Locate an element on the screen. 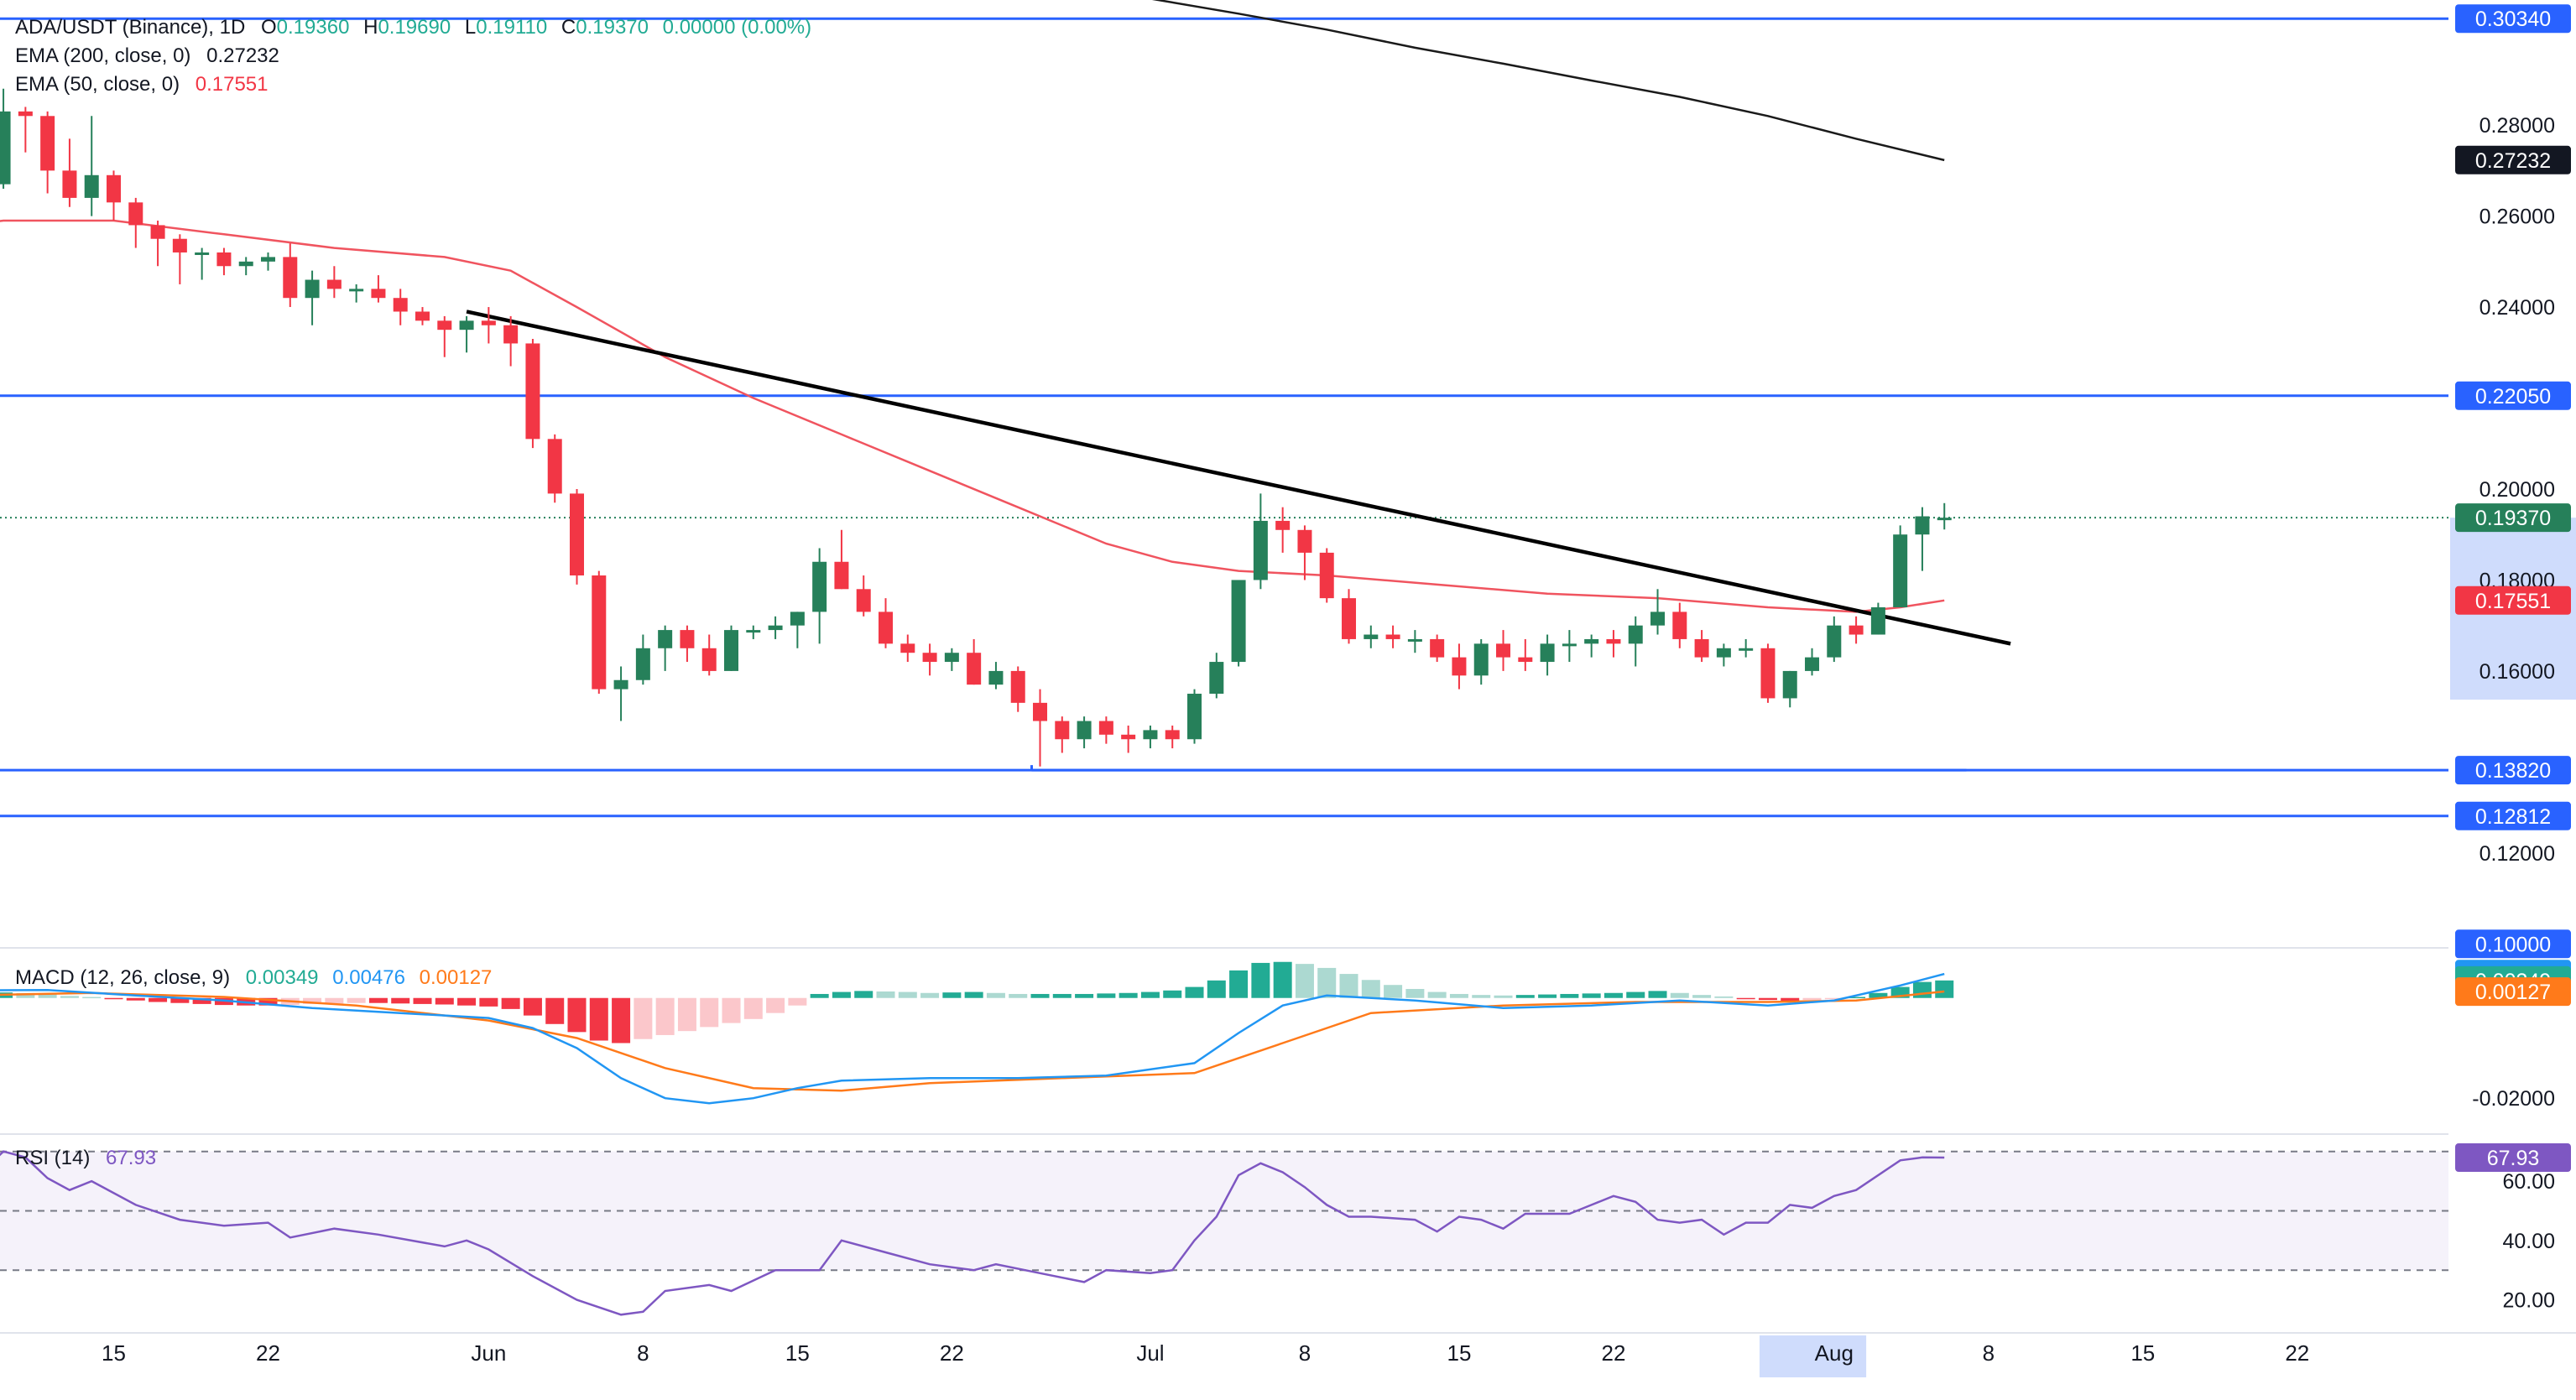 This screenshot has width=2576, height=1400. price-axis-tick-label: 0.28000 is located at coordinates (2517, 126).